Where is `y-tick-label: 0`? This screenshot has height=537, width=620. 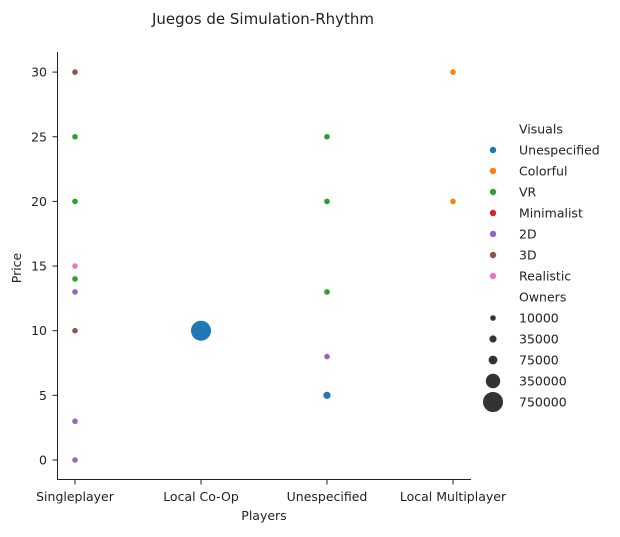
y-tick-label: 0 is located at coordinates (43, 460).